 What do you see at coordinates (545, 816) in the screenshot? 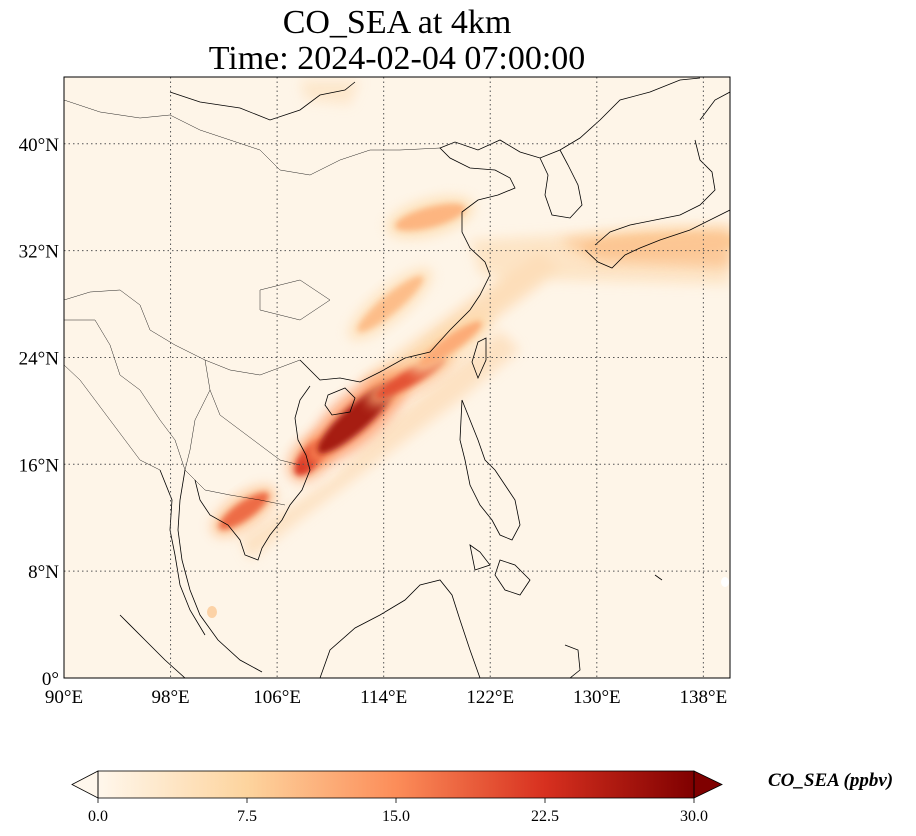
I see `colorbar-tick-label: 22.5` at bounding box center [545, 816].